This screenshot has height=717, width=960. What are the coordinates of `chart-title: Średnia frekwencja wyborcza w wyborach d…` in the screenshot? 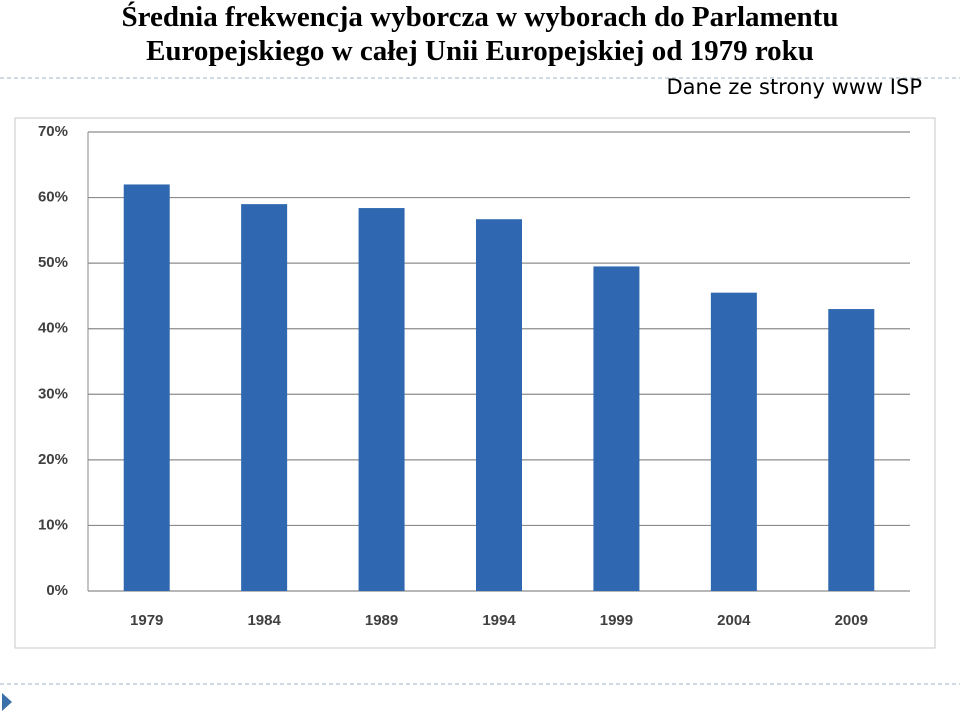 It's located at (480, 34).